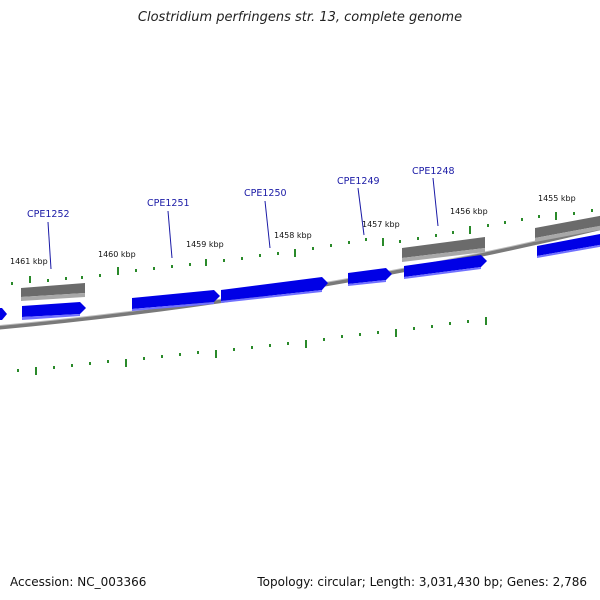 The image size is (600, 600). I want to click on gene-arrow-cpe1252, so click(54, 311).